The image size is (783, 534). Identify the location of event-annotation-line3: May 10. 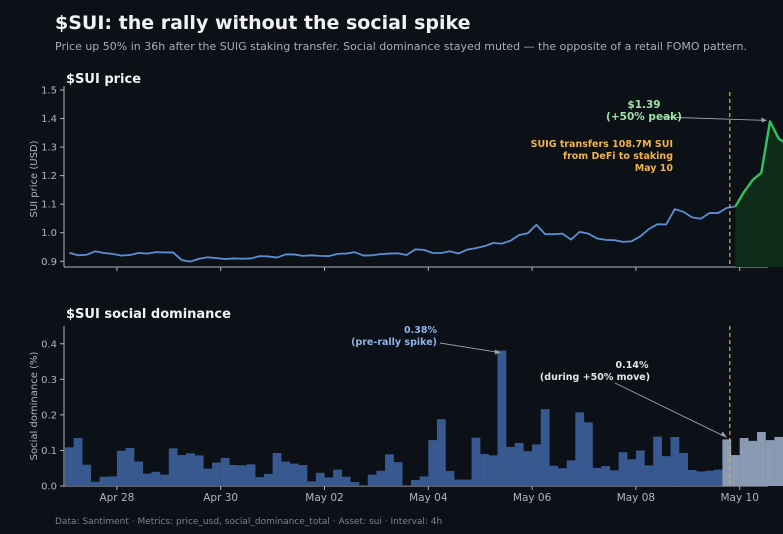
(654, 168).